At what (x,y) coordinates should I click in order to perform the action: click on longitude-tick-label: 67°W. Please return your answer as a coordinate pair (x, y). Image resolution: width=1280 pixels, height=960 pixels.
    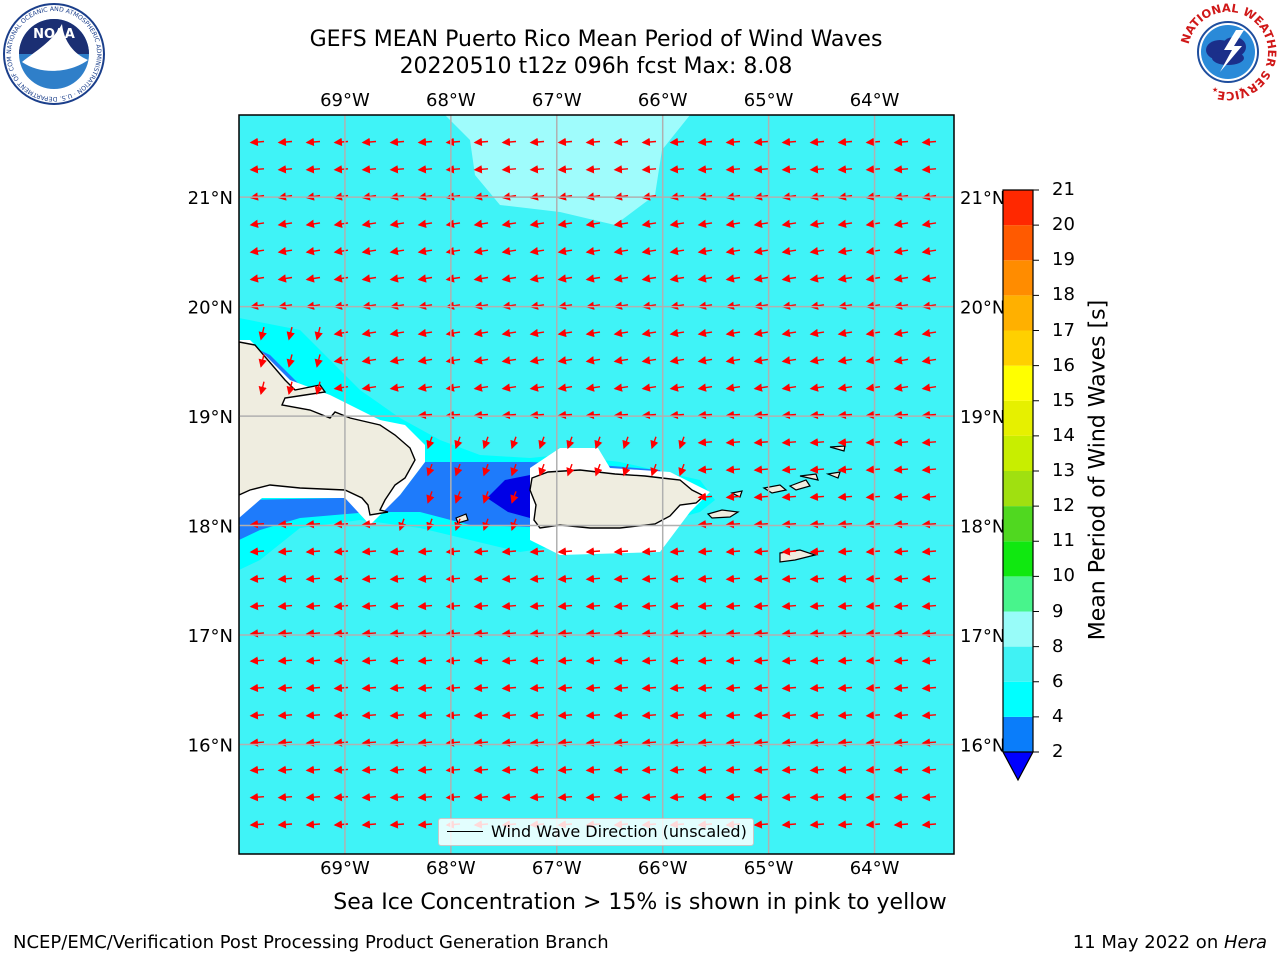
    Looking at the image, I should click on (557, 868).